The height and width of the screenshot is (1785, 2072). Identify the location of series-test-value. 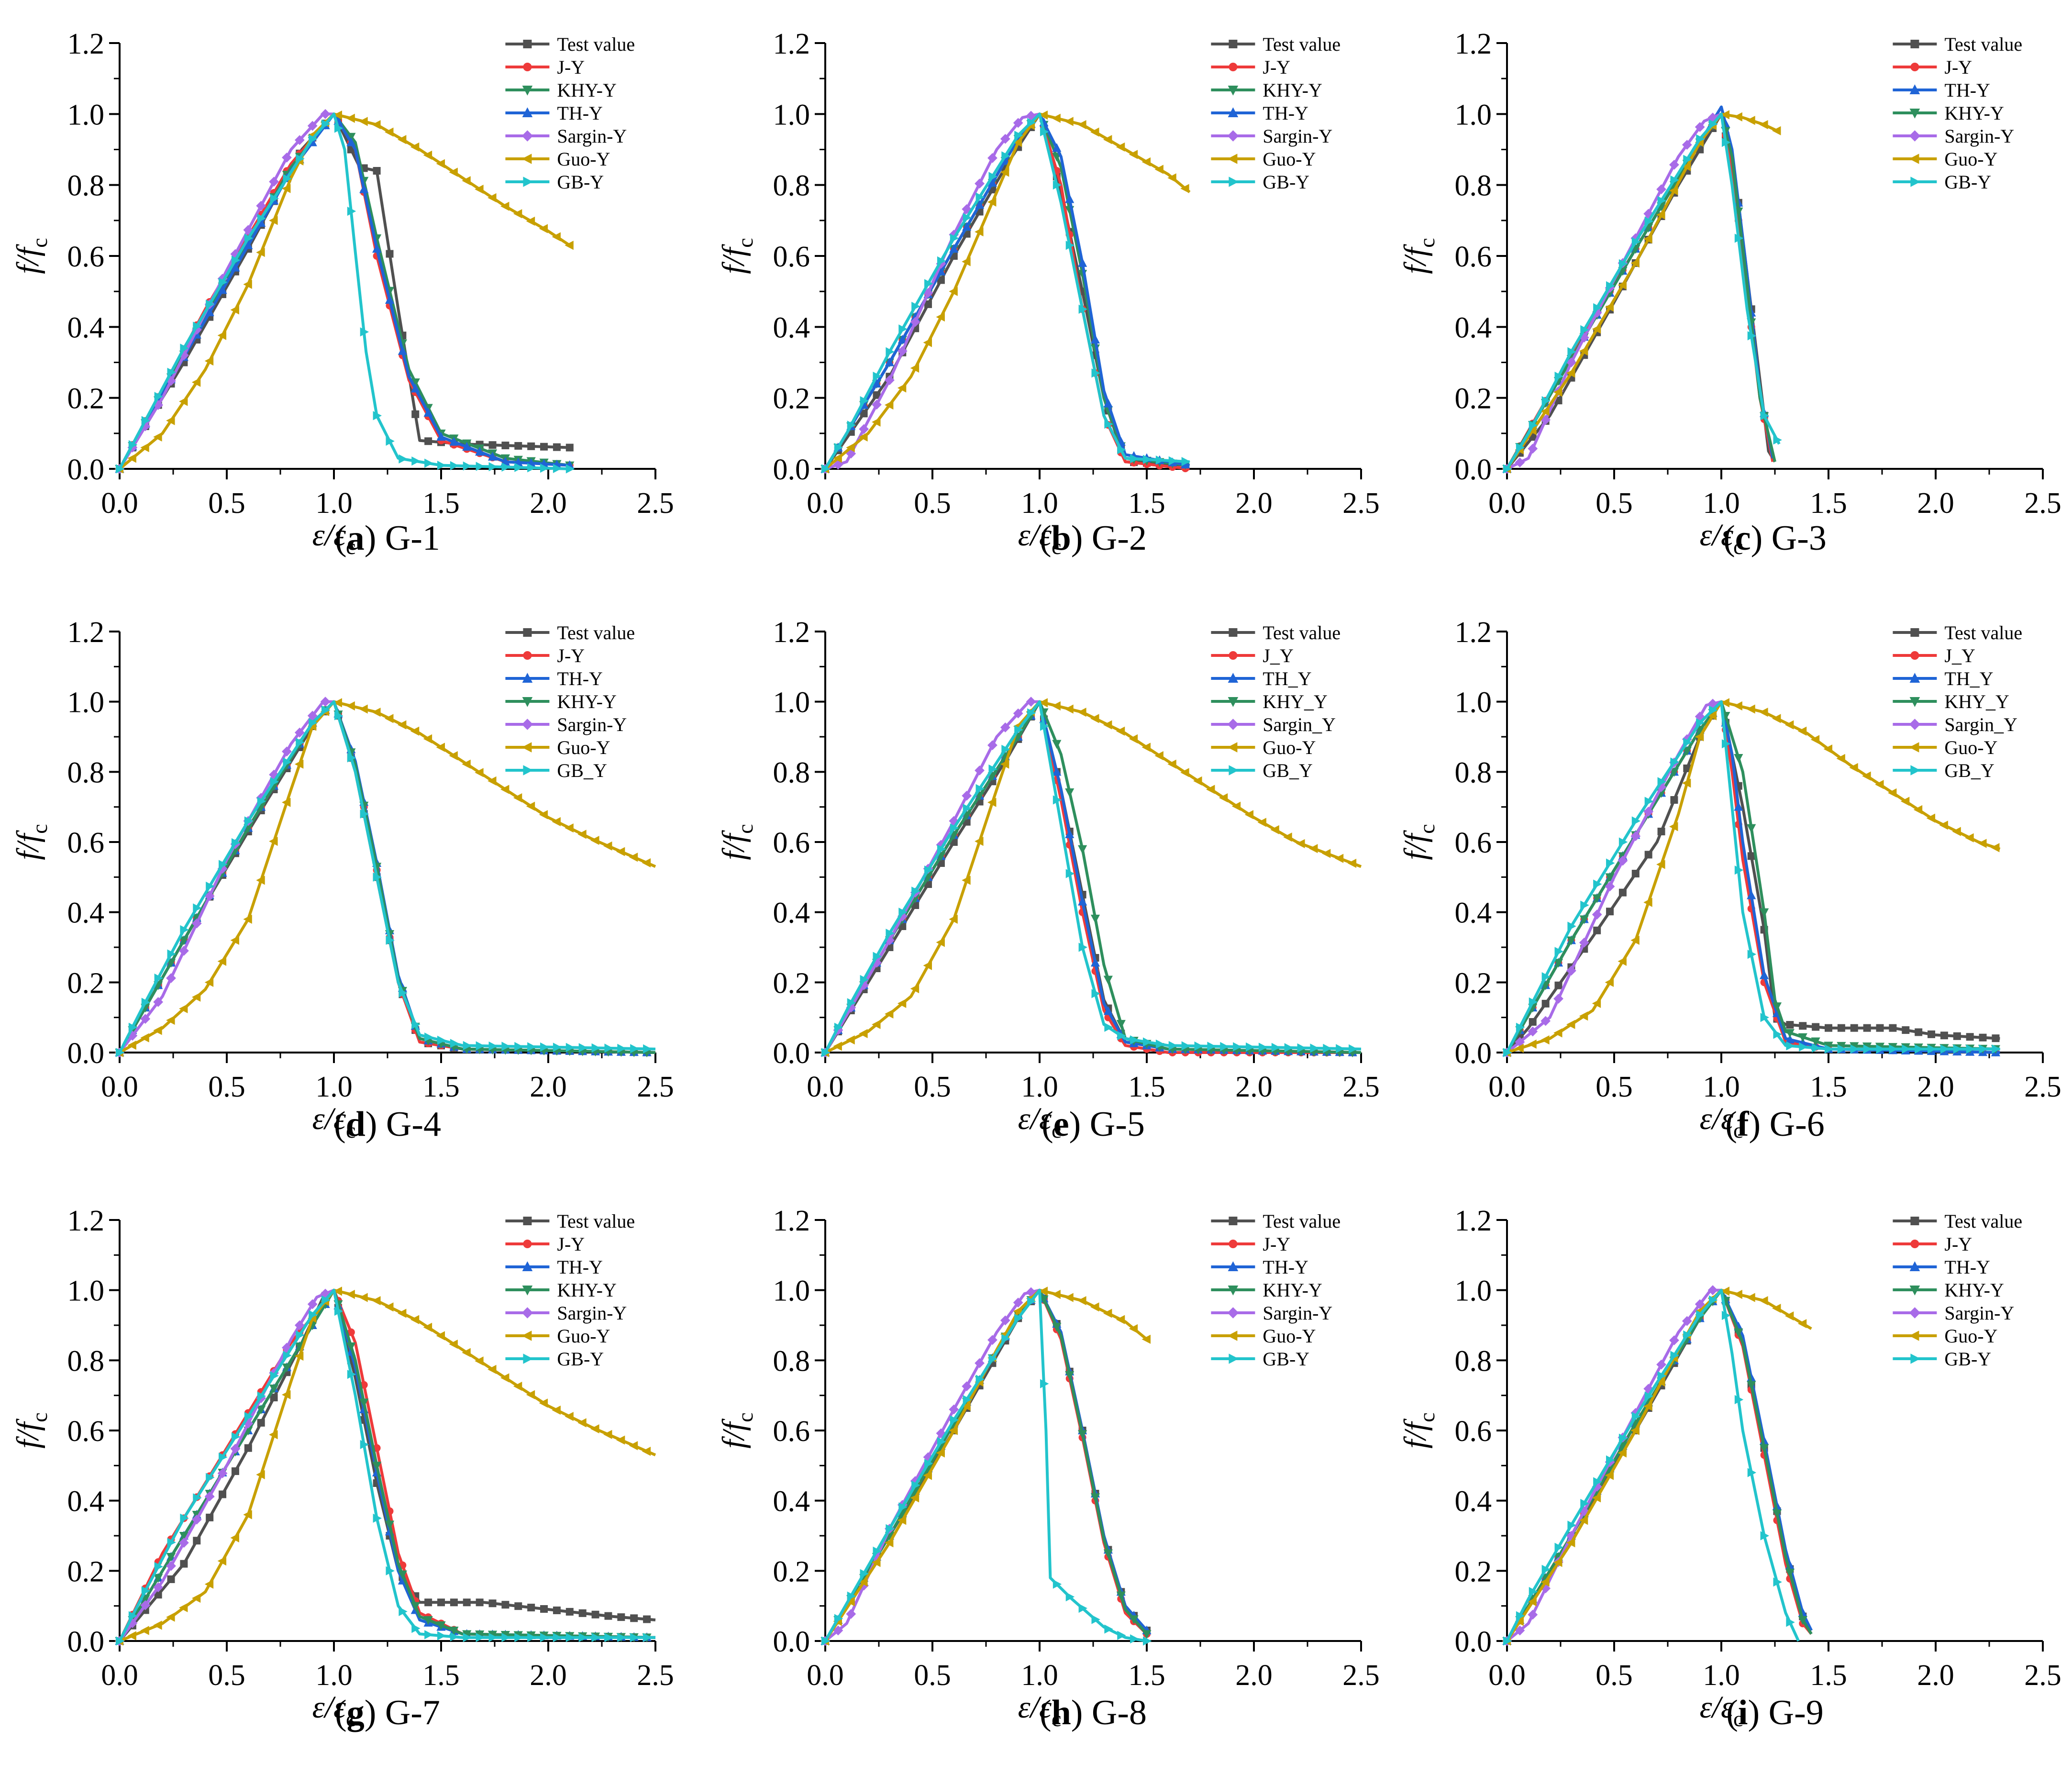
(1751, 878).